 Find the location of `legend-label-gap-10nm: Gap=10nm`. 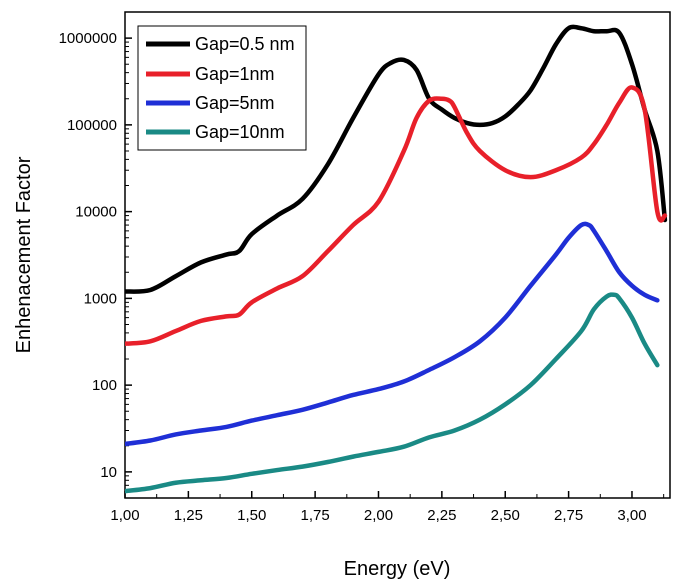

legend-label-gap-10nm: Gap=10nm is located at coordinates (240, 132).